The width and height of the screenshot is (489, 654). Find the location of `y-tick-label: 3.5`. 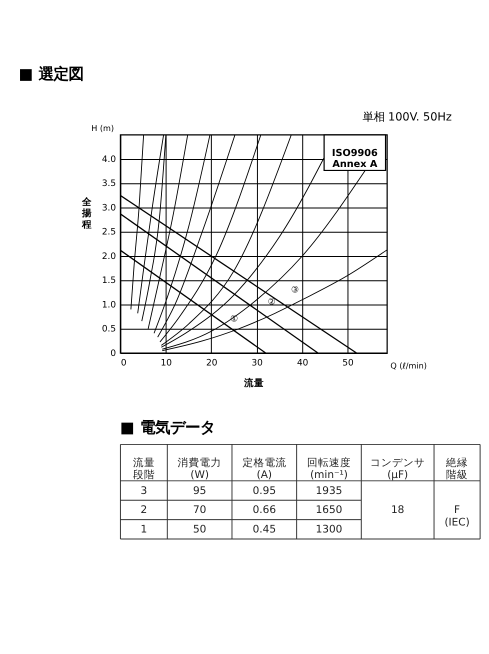

y-tick-label: 3.5 is located at coordinates (109, 184).